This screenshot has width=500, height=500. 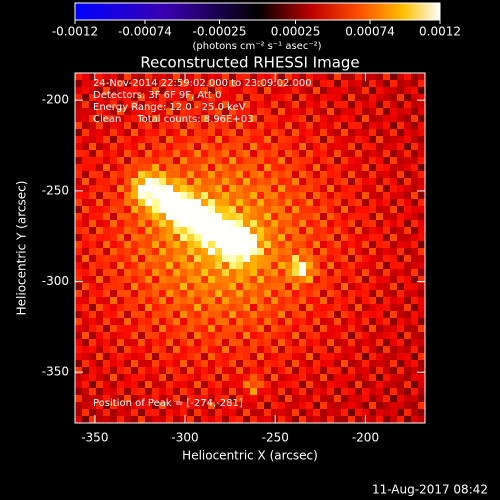 What do you see at coordinates (275, 438) in the screenshot?
I see `x-tick-label: -250` at bounding box center [275, 438].